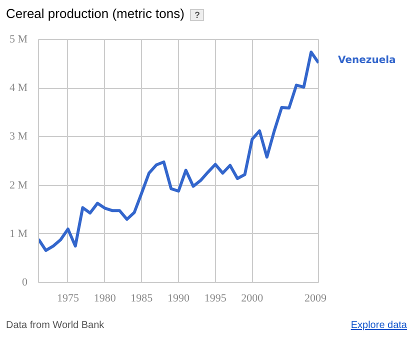 The height and width of the screenshot is (338, 413). Describe the element at coordinates (18, 185) in the screenshot. I see `y-tick-label: 2 M` at that location.